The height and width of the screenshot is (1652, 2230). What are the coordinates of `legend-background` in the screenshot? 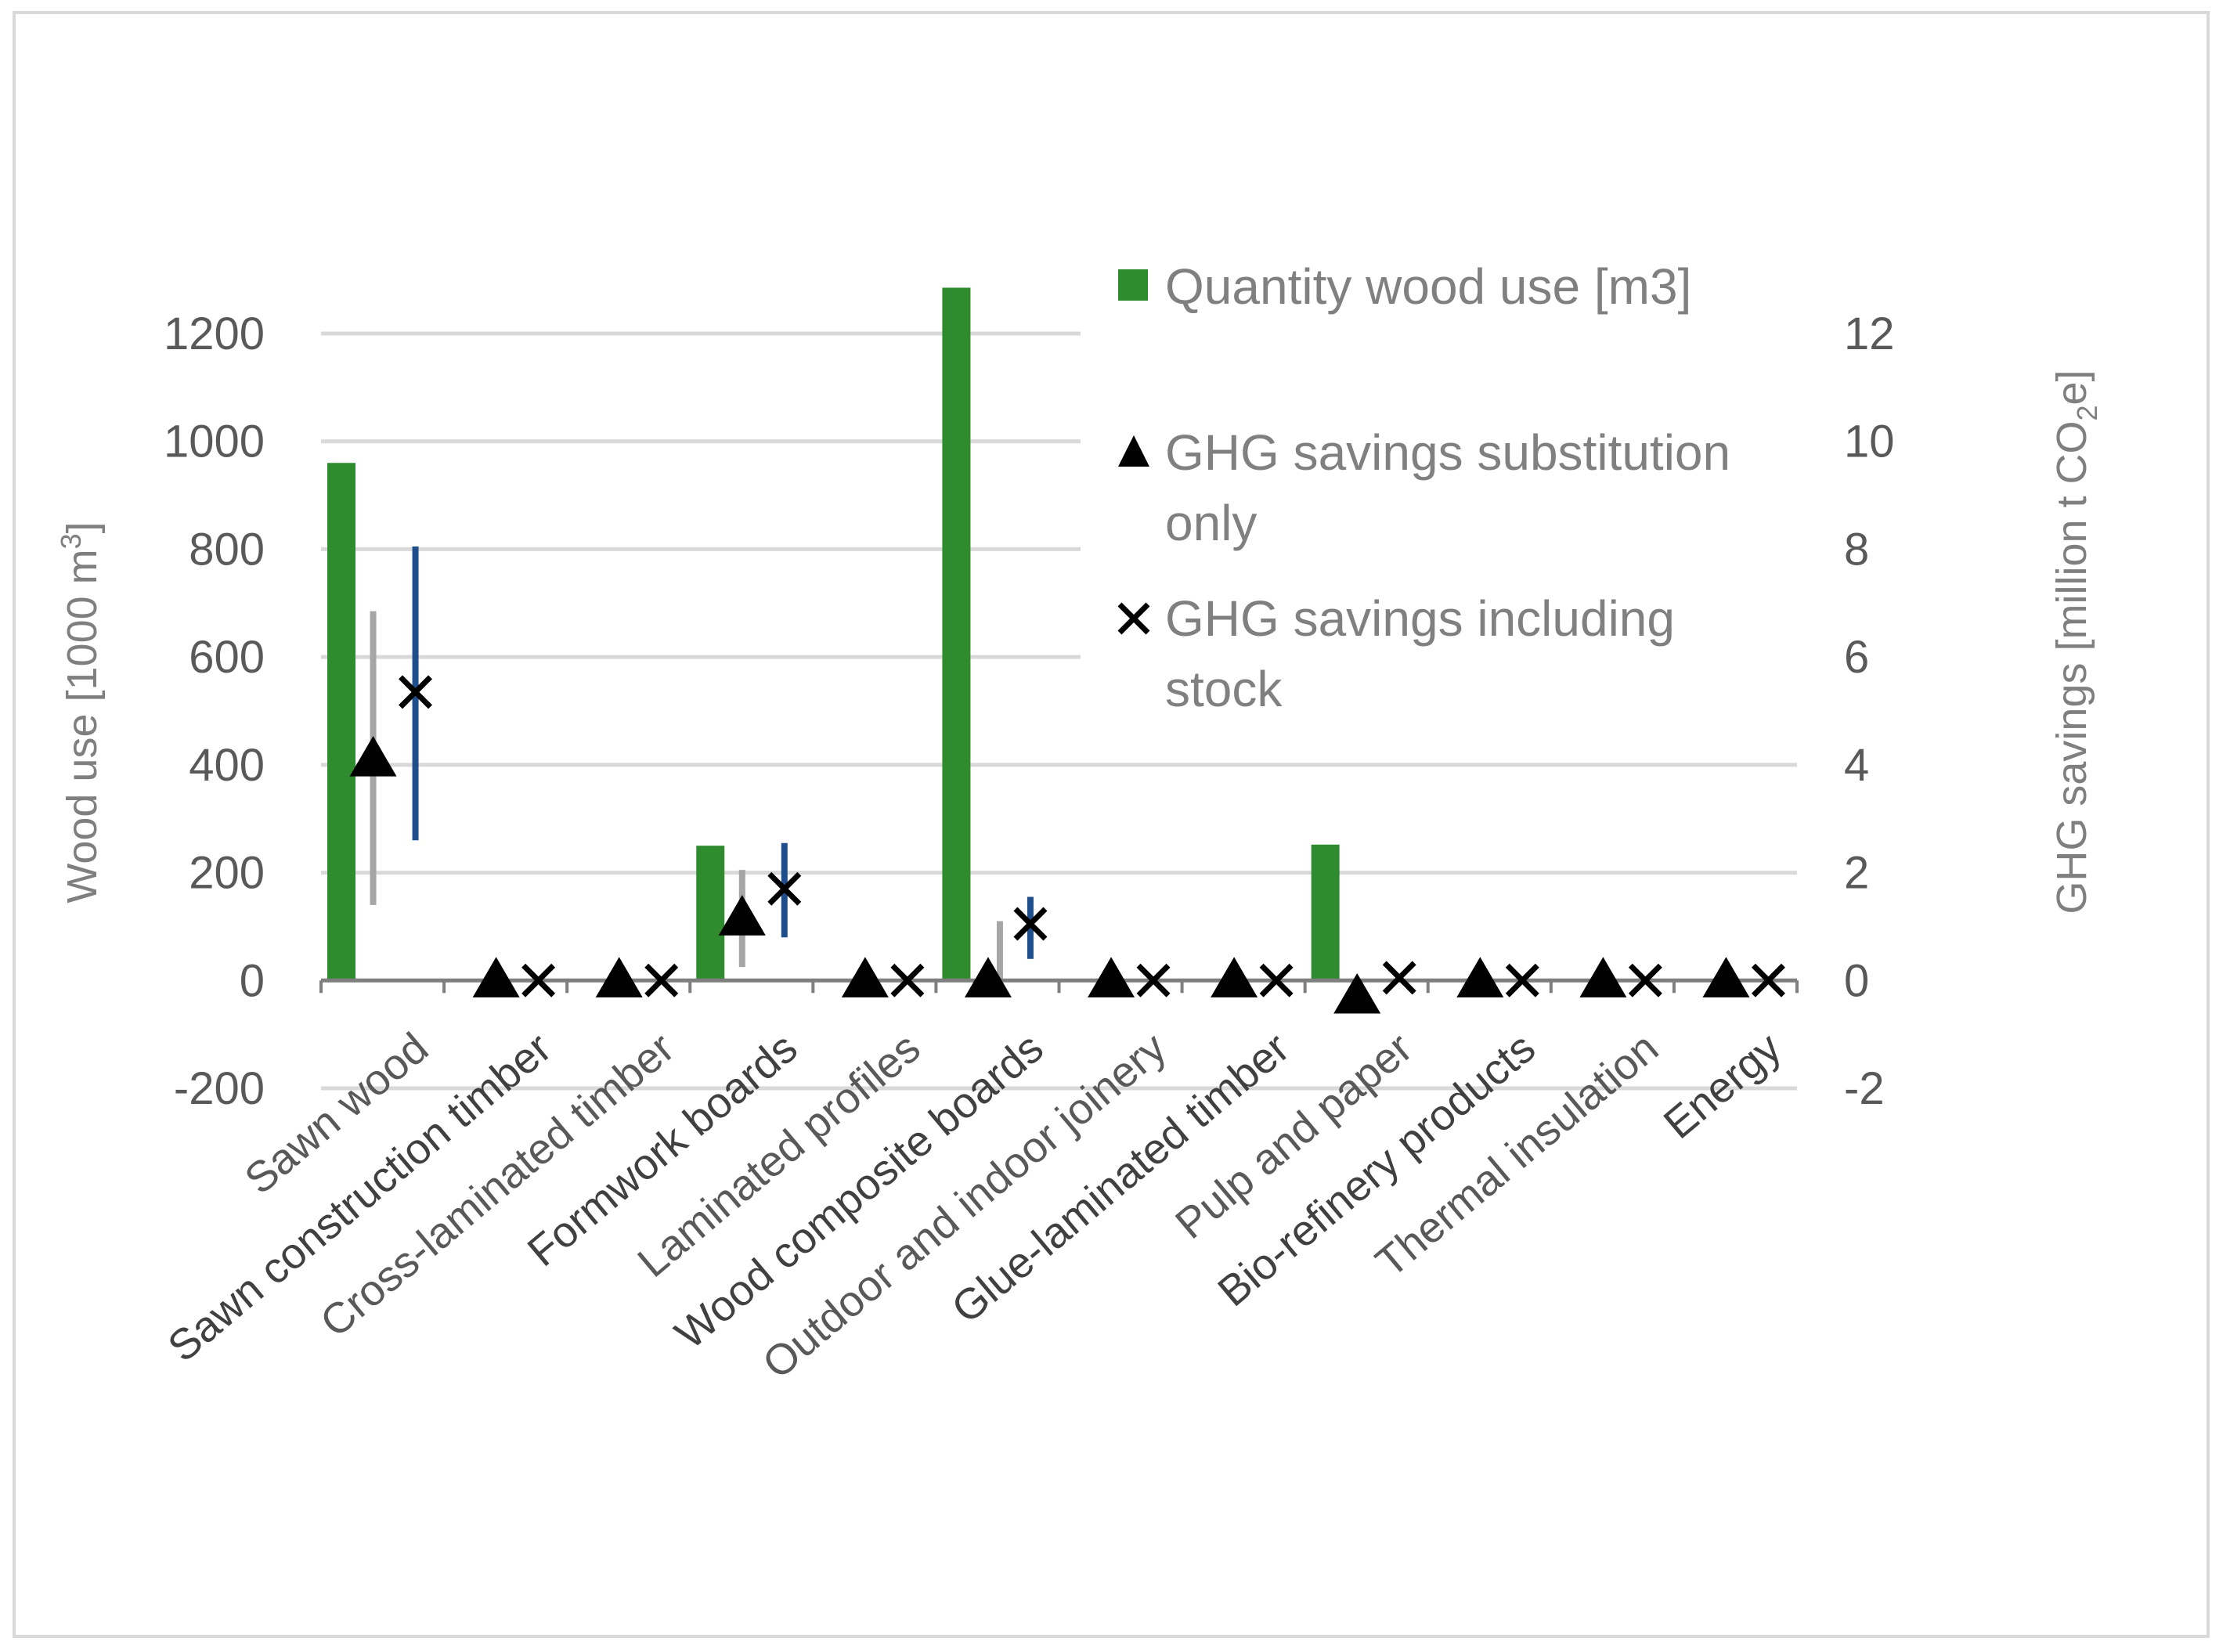 It's located at (1441, 480).